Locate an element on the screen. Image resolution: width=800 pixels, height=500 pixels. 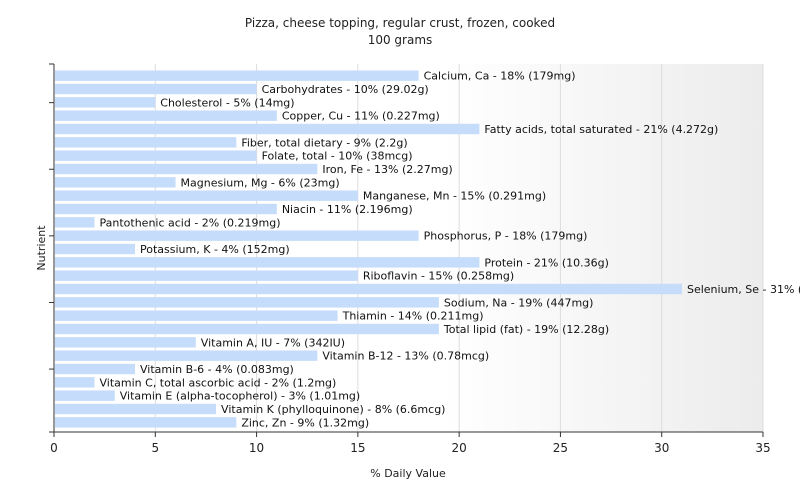
x-tick-label: 0 is located at coordinates (54, 448).